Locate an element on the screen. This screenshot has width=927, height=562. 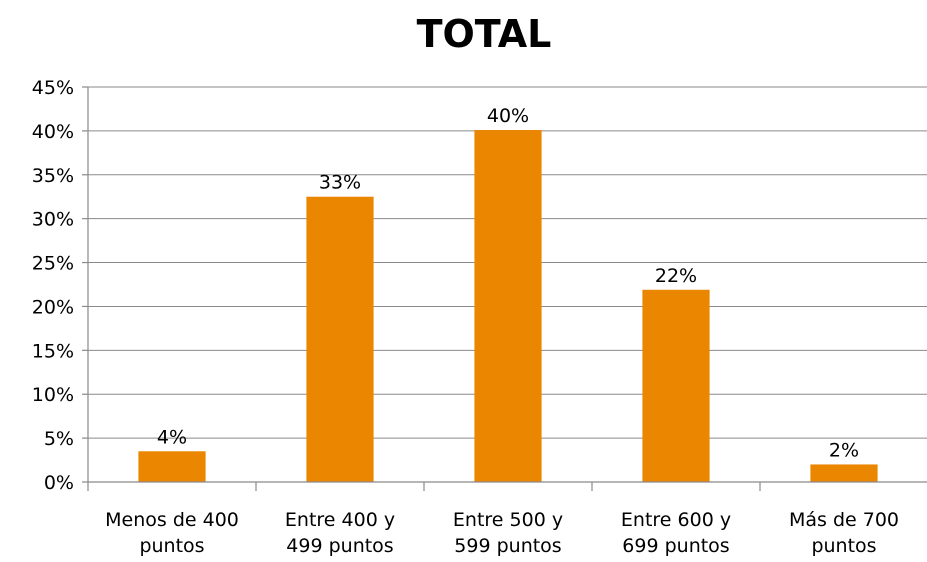
category-label: Entre 500 y 599 puntos is located at coordinates (508, 533).